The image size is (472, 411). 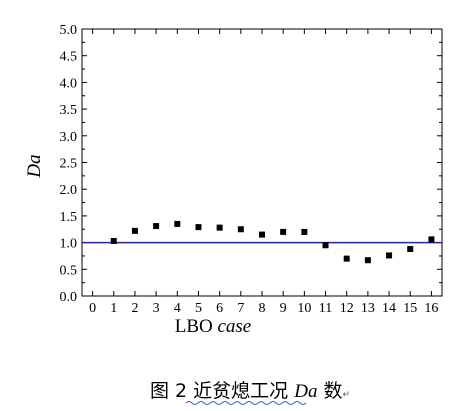 What do you see at coordinates (213, 326) in the screenshot?
I see `x-axis-title: LBO case` at bounding box center [213, 326].